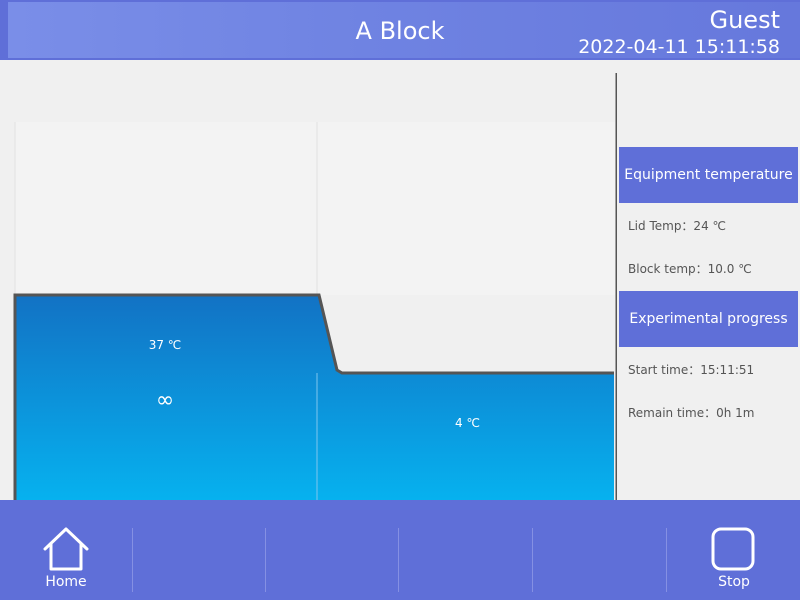 The height and width of the screenshot is (600, 800). I want to click on home-button: Home, so click(66, 559).